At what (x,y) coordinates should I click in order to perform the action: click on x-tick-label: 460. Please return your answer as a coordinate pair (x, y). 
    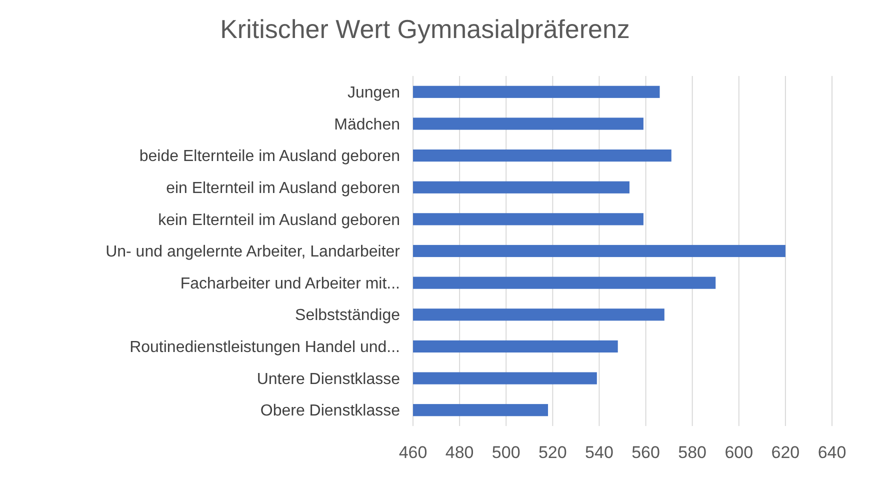
    Looking at the image, I should click on (413, 452).